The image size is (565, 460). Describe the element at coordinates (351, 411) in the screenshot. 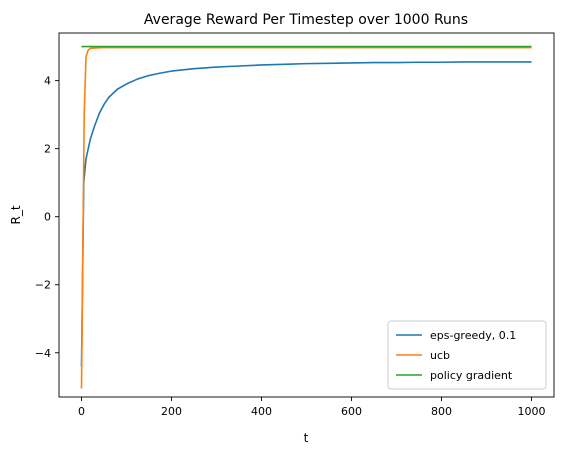

I see `x-tick-label: 600` at that location.